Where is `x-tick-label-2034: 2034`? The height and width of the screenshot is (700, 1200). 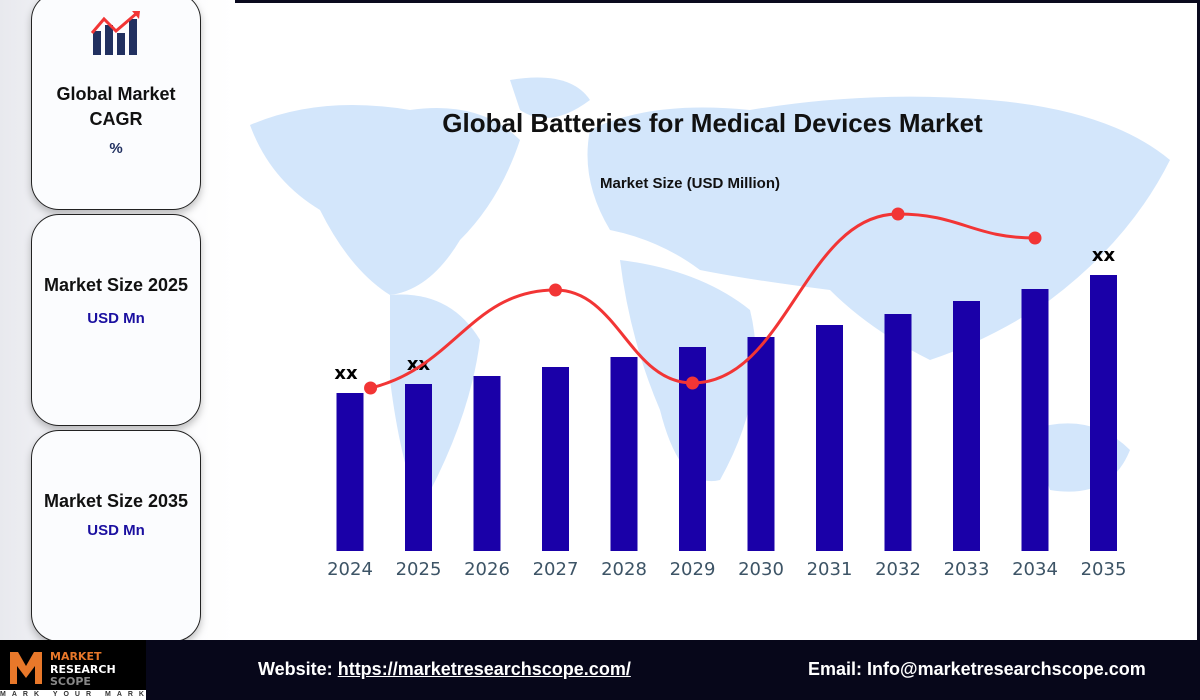
x-tick-label-2034: 2034 is located at coordinates (1035, 569).